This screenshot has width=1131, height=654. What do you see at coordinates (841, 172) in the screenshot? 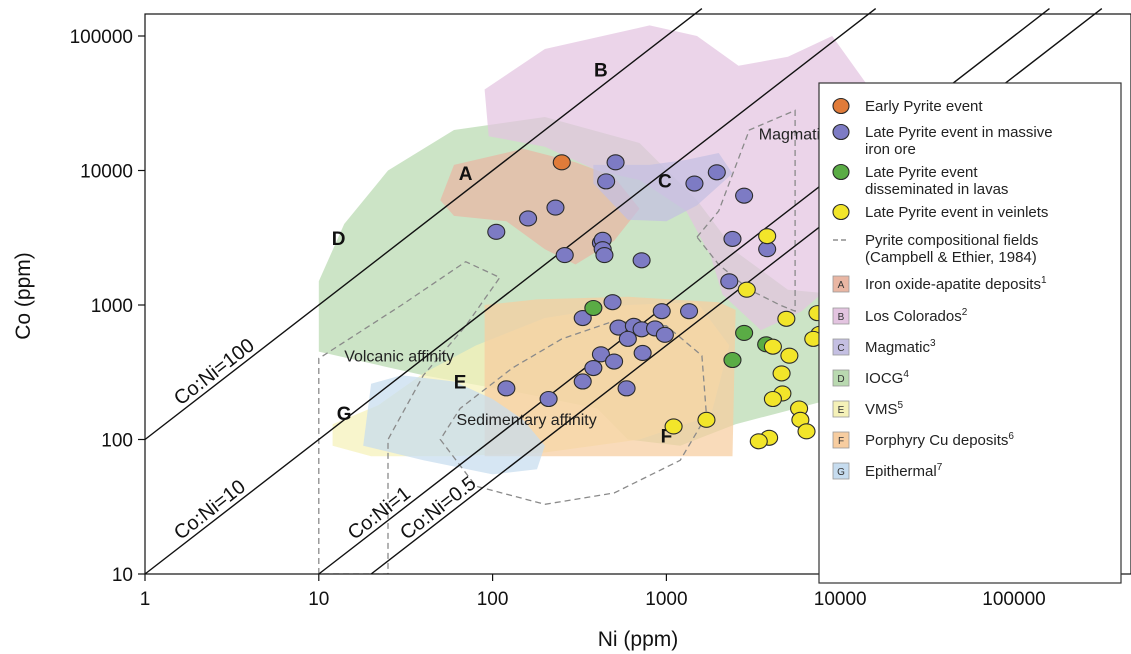
I see `legend-marker-late-pyrite-event-disseminated-in-lavas` at bounding box center [841, 172].